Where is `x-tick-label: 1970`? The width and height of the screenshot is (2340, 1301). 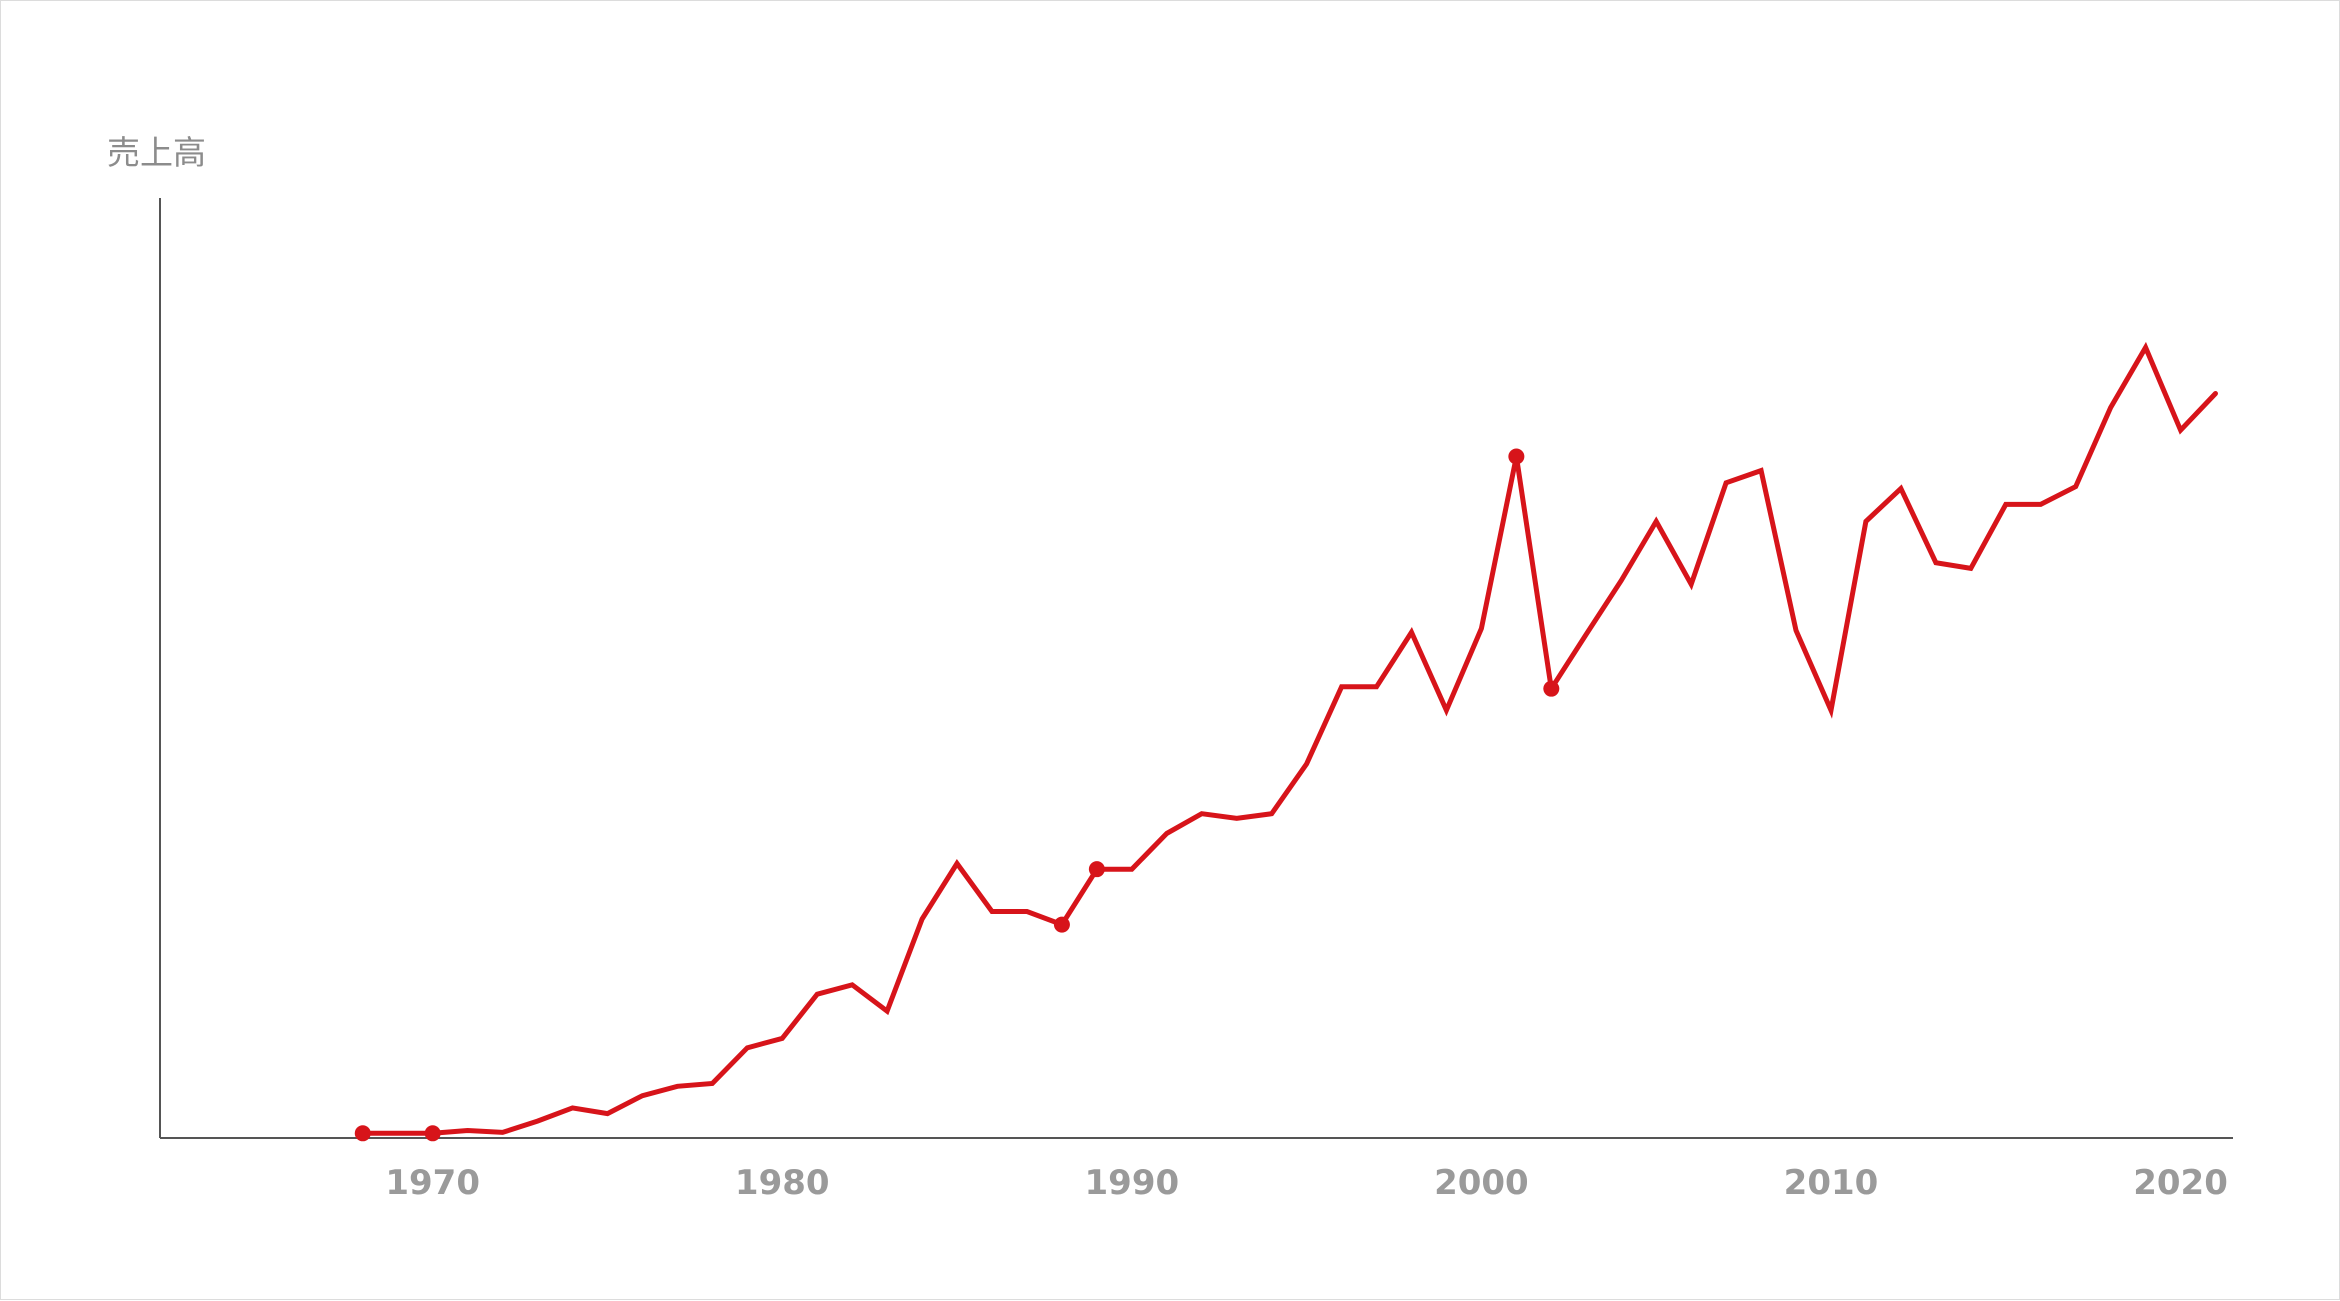 x-tick-label: 1970 is located at coordinates (432, 1183).